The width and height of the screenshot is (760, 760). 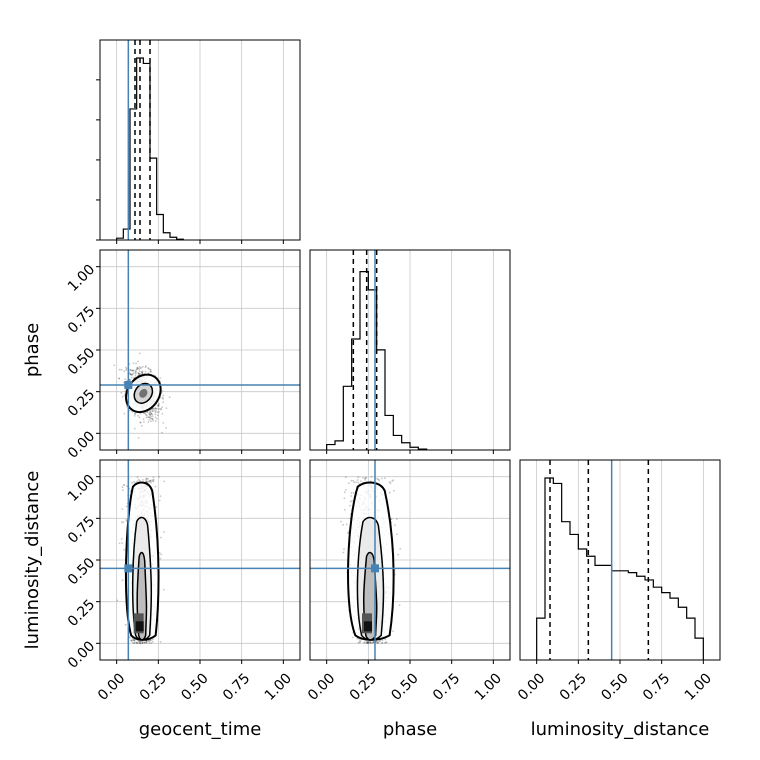 What do you see at coordinates (573, 686) in the screenshot?
I see `x-tick-label: 0.25` at bounding box center [573, 686].